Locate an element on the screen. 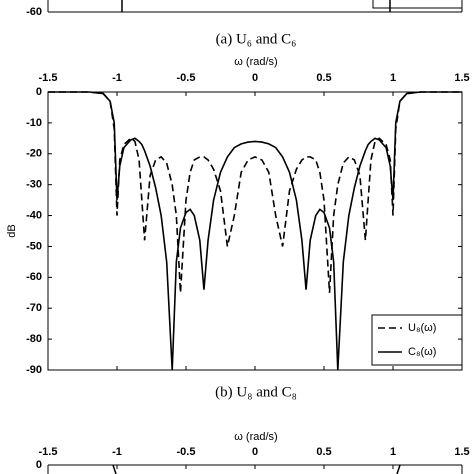  y-axis-label: dB is located at coordinates (12, 230).